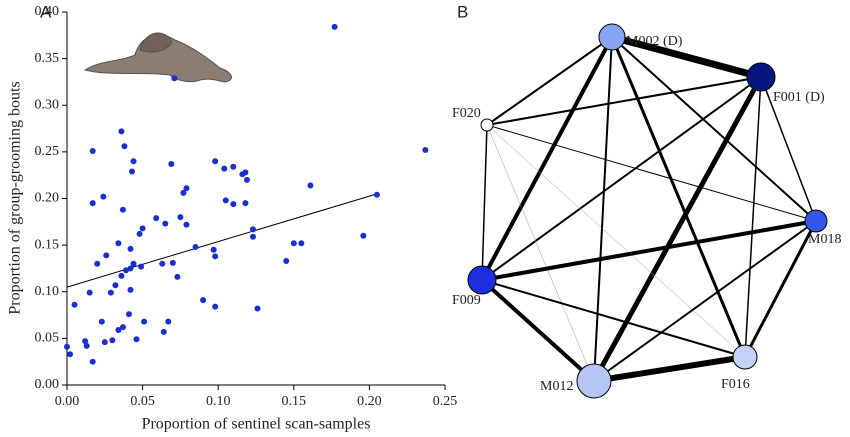 The height and width of the screenshot is (437, 850). Describe the element at coordinates (462, 11) in the screenshot. I see `panel-label: B` at that location.